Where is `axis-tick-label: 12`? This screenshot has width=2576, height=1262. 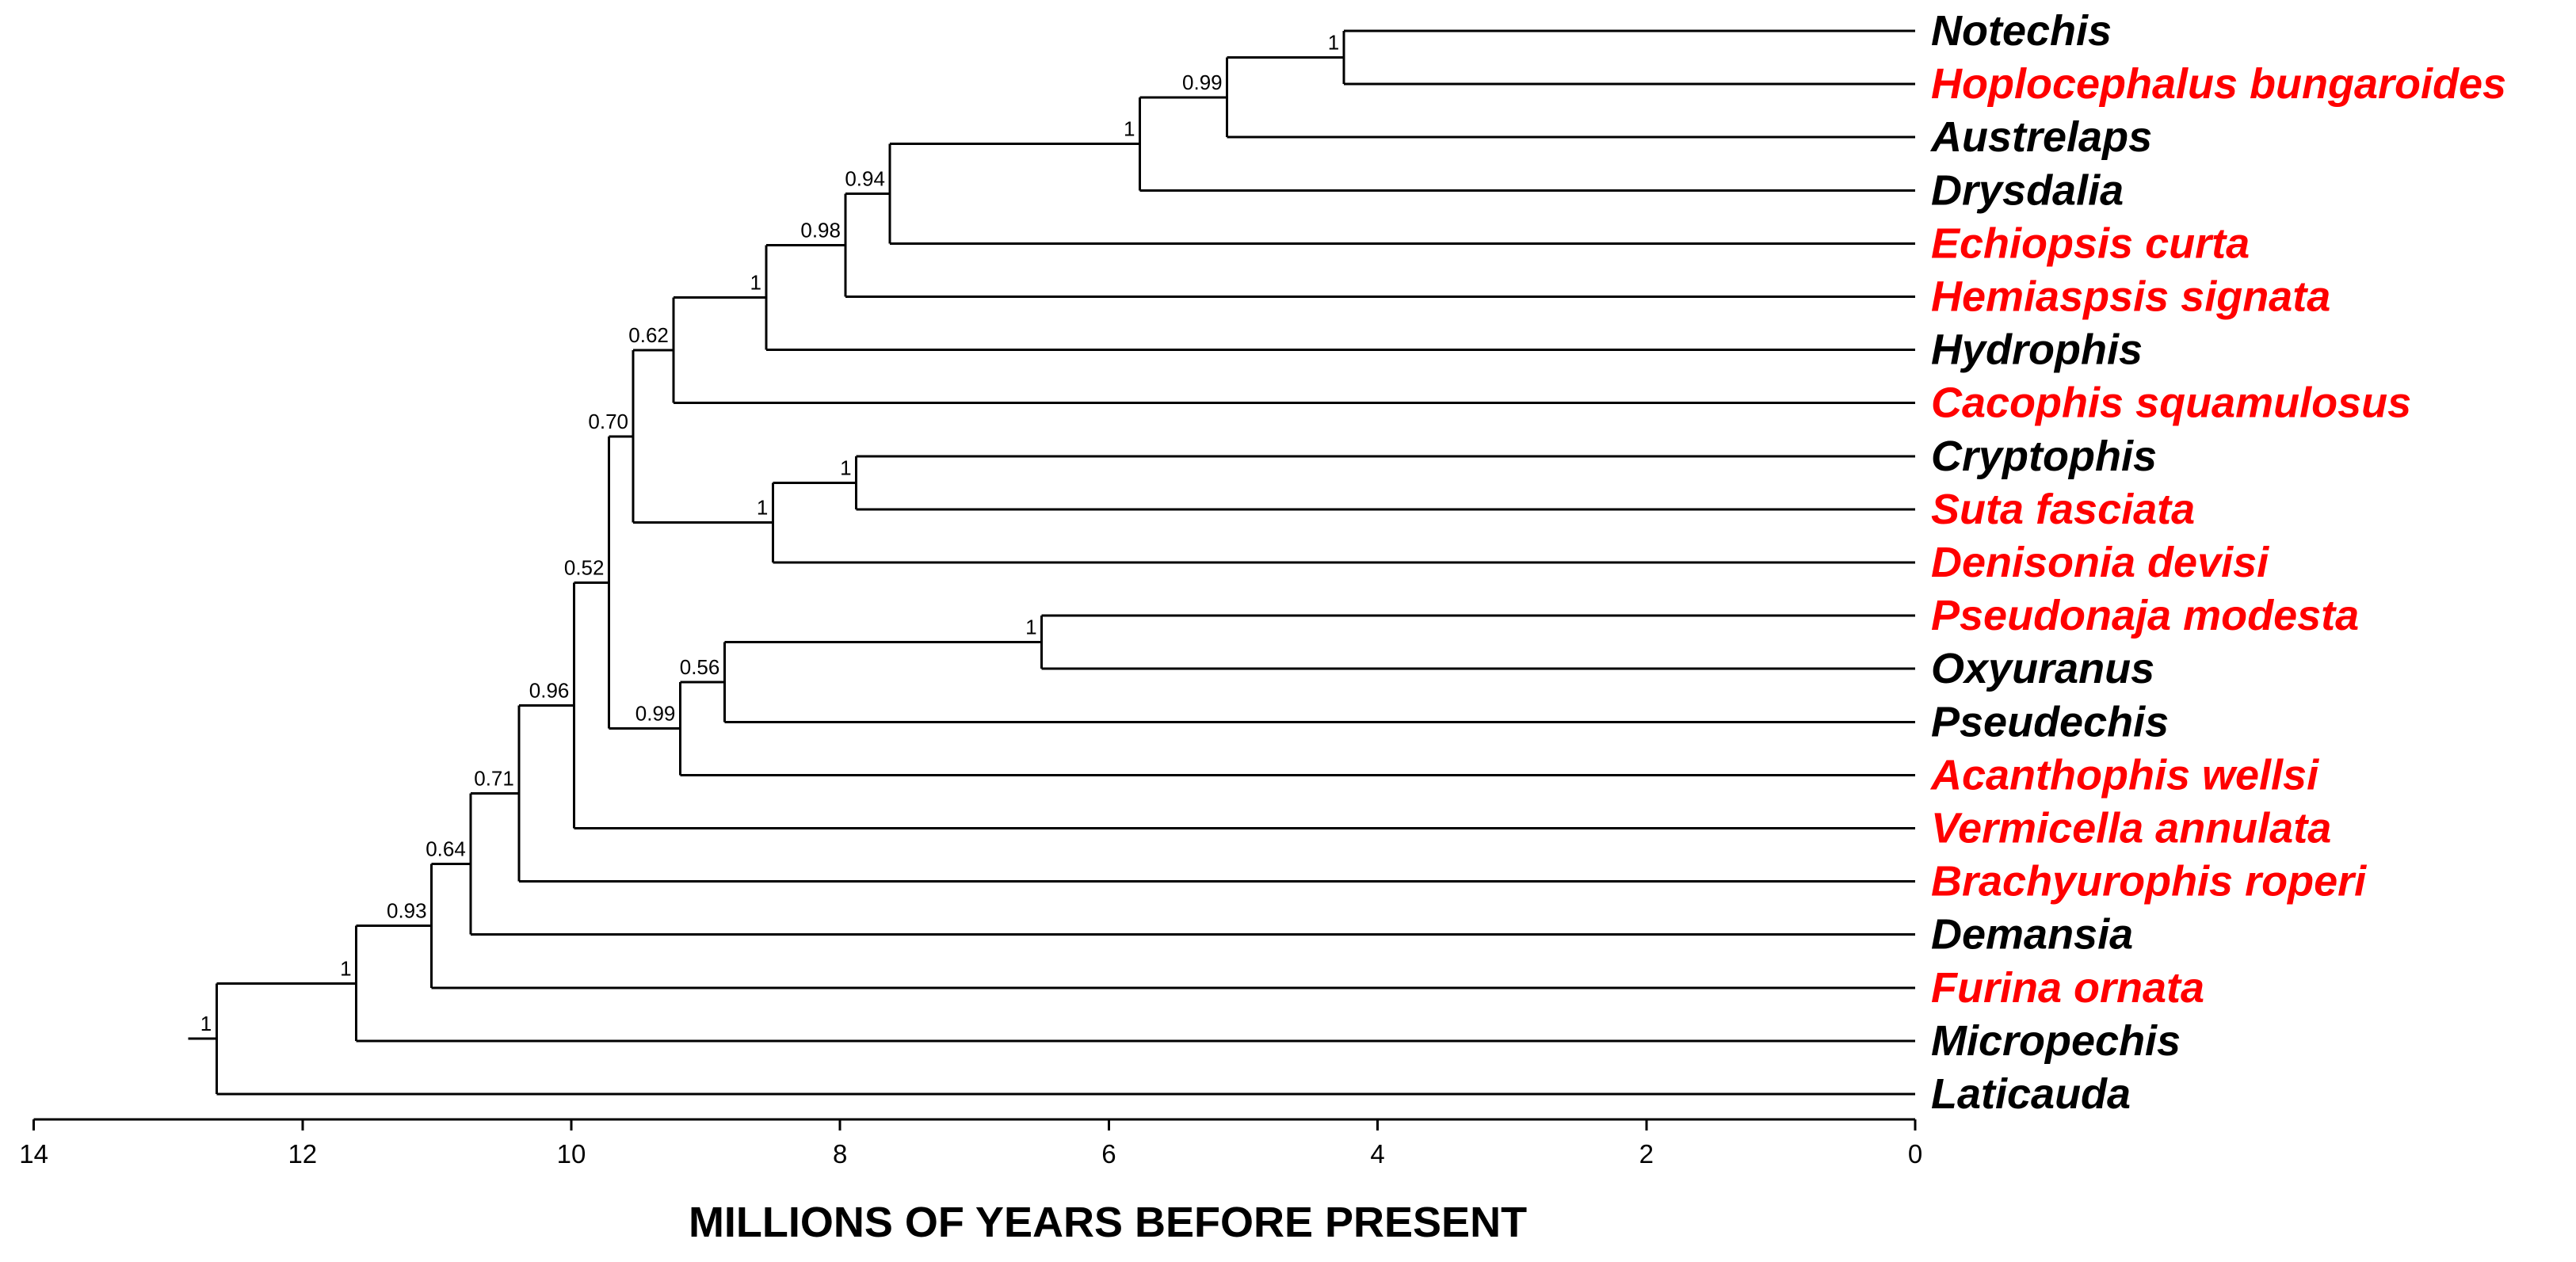 axis-tick-label: 12 is located at coordinates (302, 1154).